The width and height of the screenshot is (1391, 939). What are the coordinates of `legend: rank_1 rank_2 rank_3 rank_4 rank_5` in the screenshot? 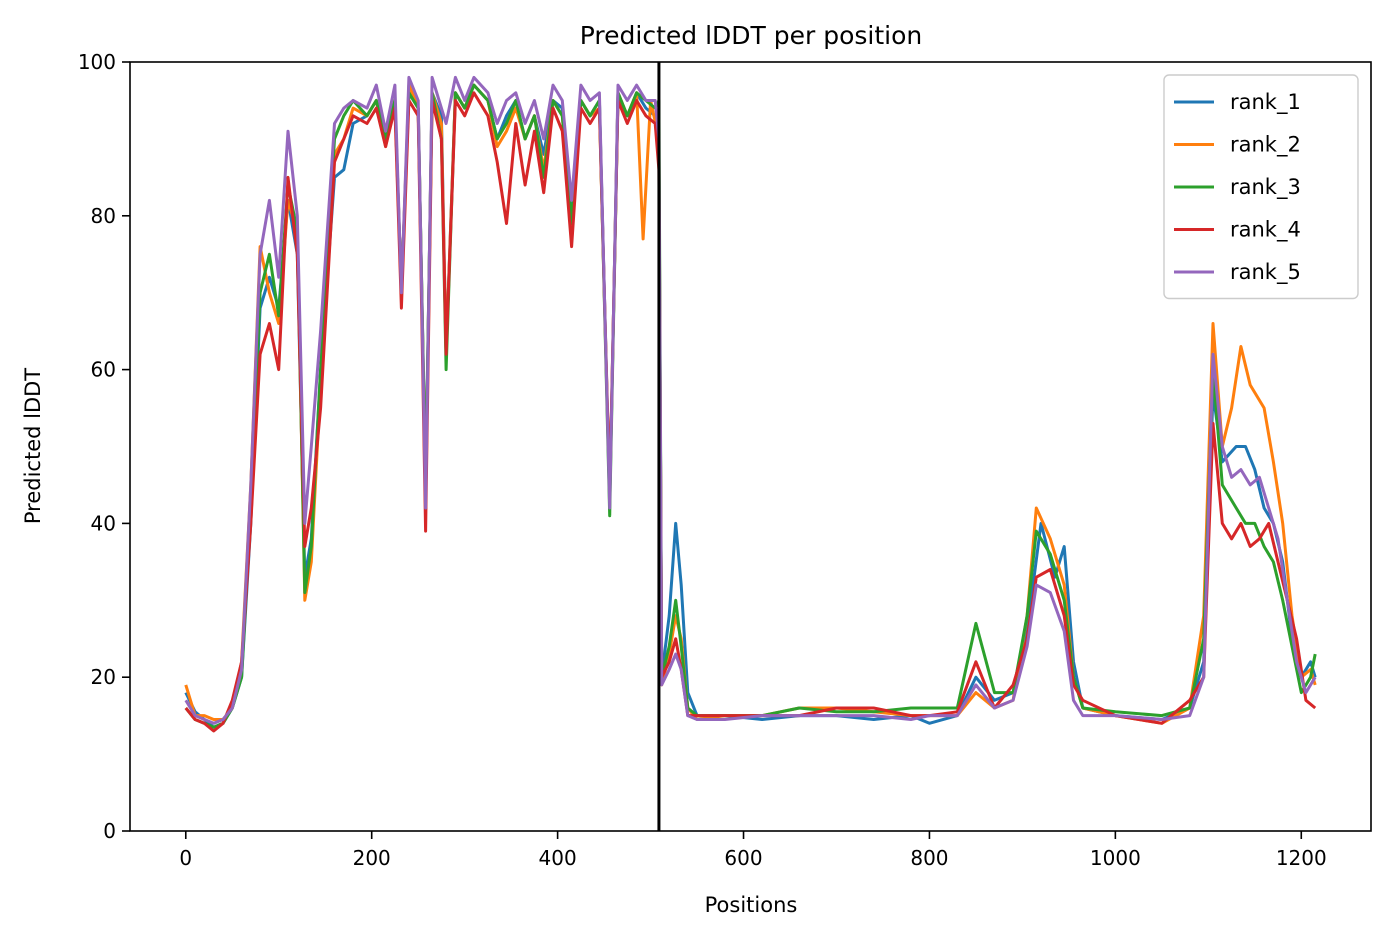 It's located at (1261, 187).